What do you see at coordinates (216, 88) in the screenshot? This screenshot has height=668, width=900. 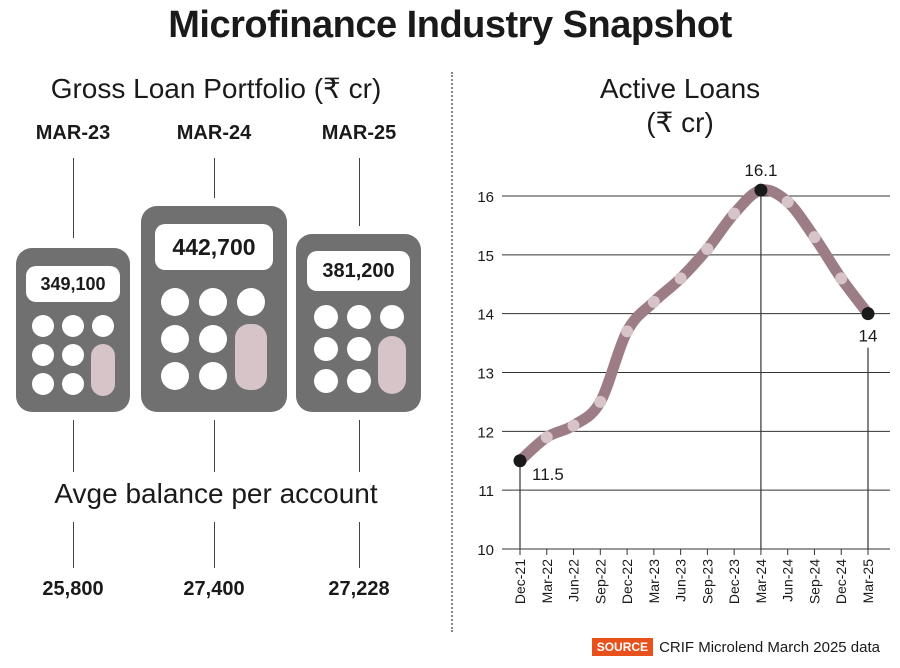 I see `gross-loan-portfolio-title: Gross Loan Portfolio (₹ cr)` at bounding box center [216, 88].